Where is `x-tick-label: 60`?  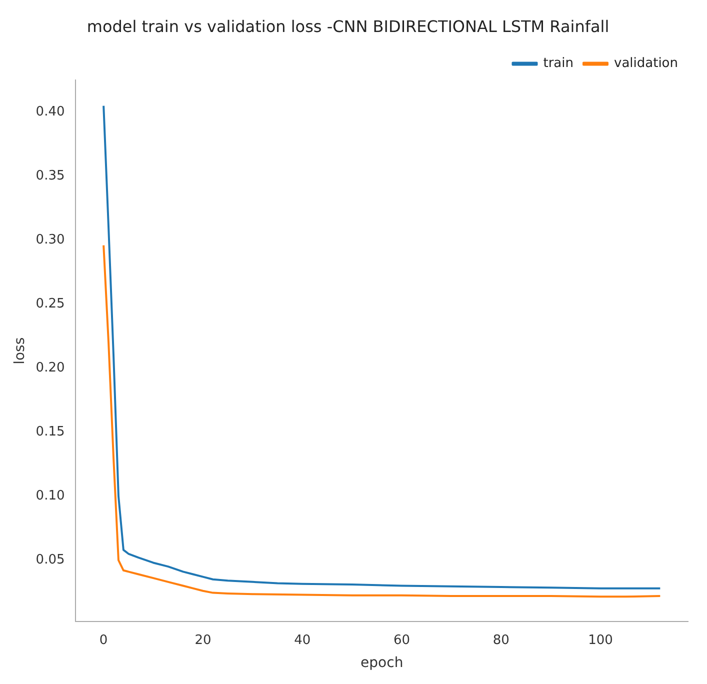
x-tick-label: 60 is located at coordinates (401, 640).